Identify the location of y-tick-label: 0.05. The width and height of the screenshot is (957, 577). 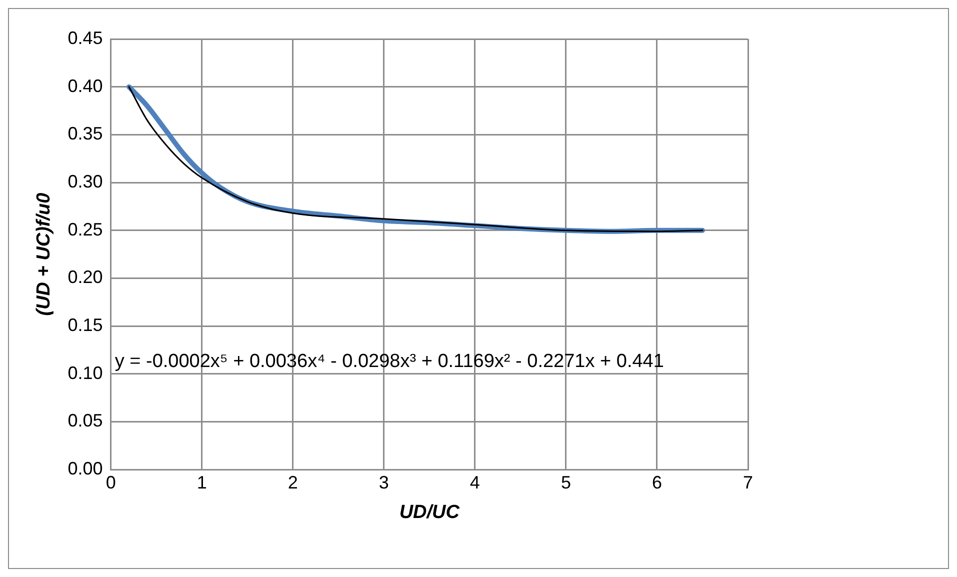
(85, 420).